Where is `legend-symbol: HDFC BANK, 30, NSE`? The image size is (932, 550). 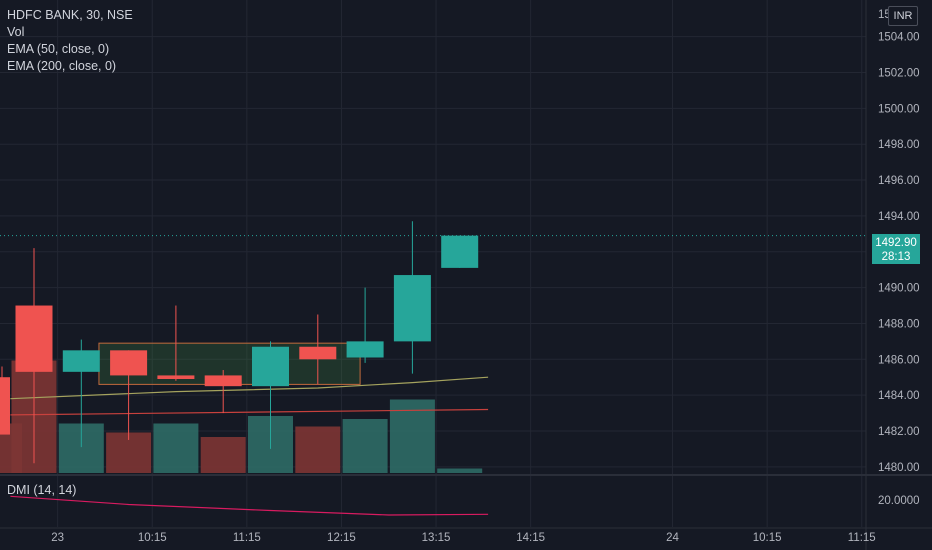 legend-symbol: HDFC BANK, 30, NSE is located at coordinates (70, 15).